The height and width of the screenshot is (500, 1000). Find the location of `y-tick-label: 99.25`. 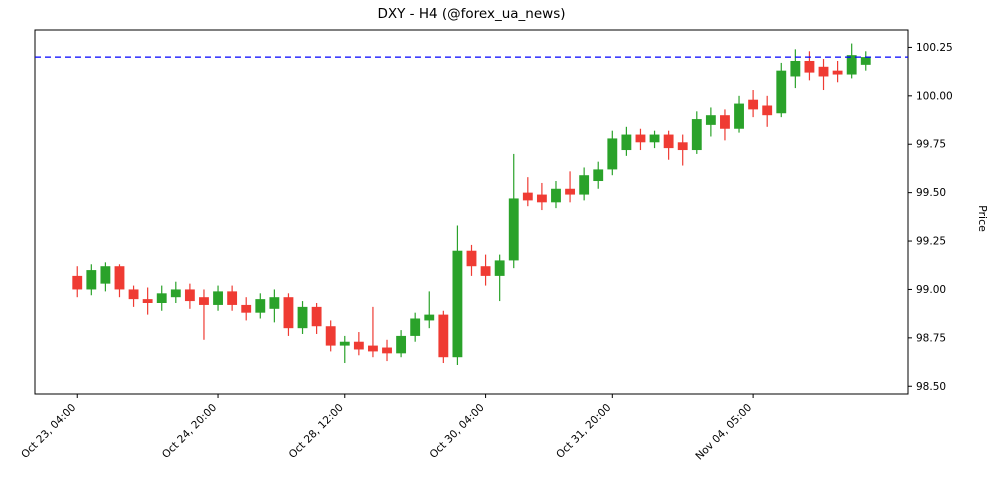

y-tick-label: 99.25 is located at coordinates (931, 242).